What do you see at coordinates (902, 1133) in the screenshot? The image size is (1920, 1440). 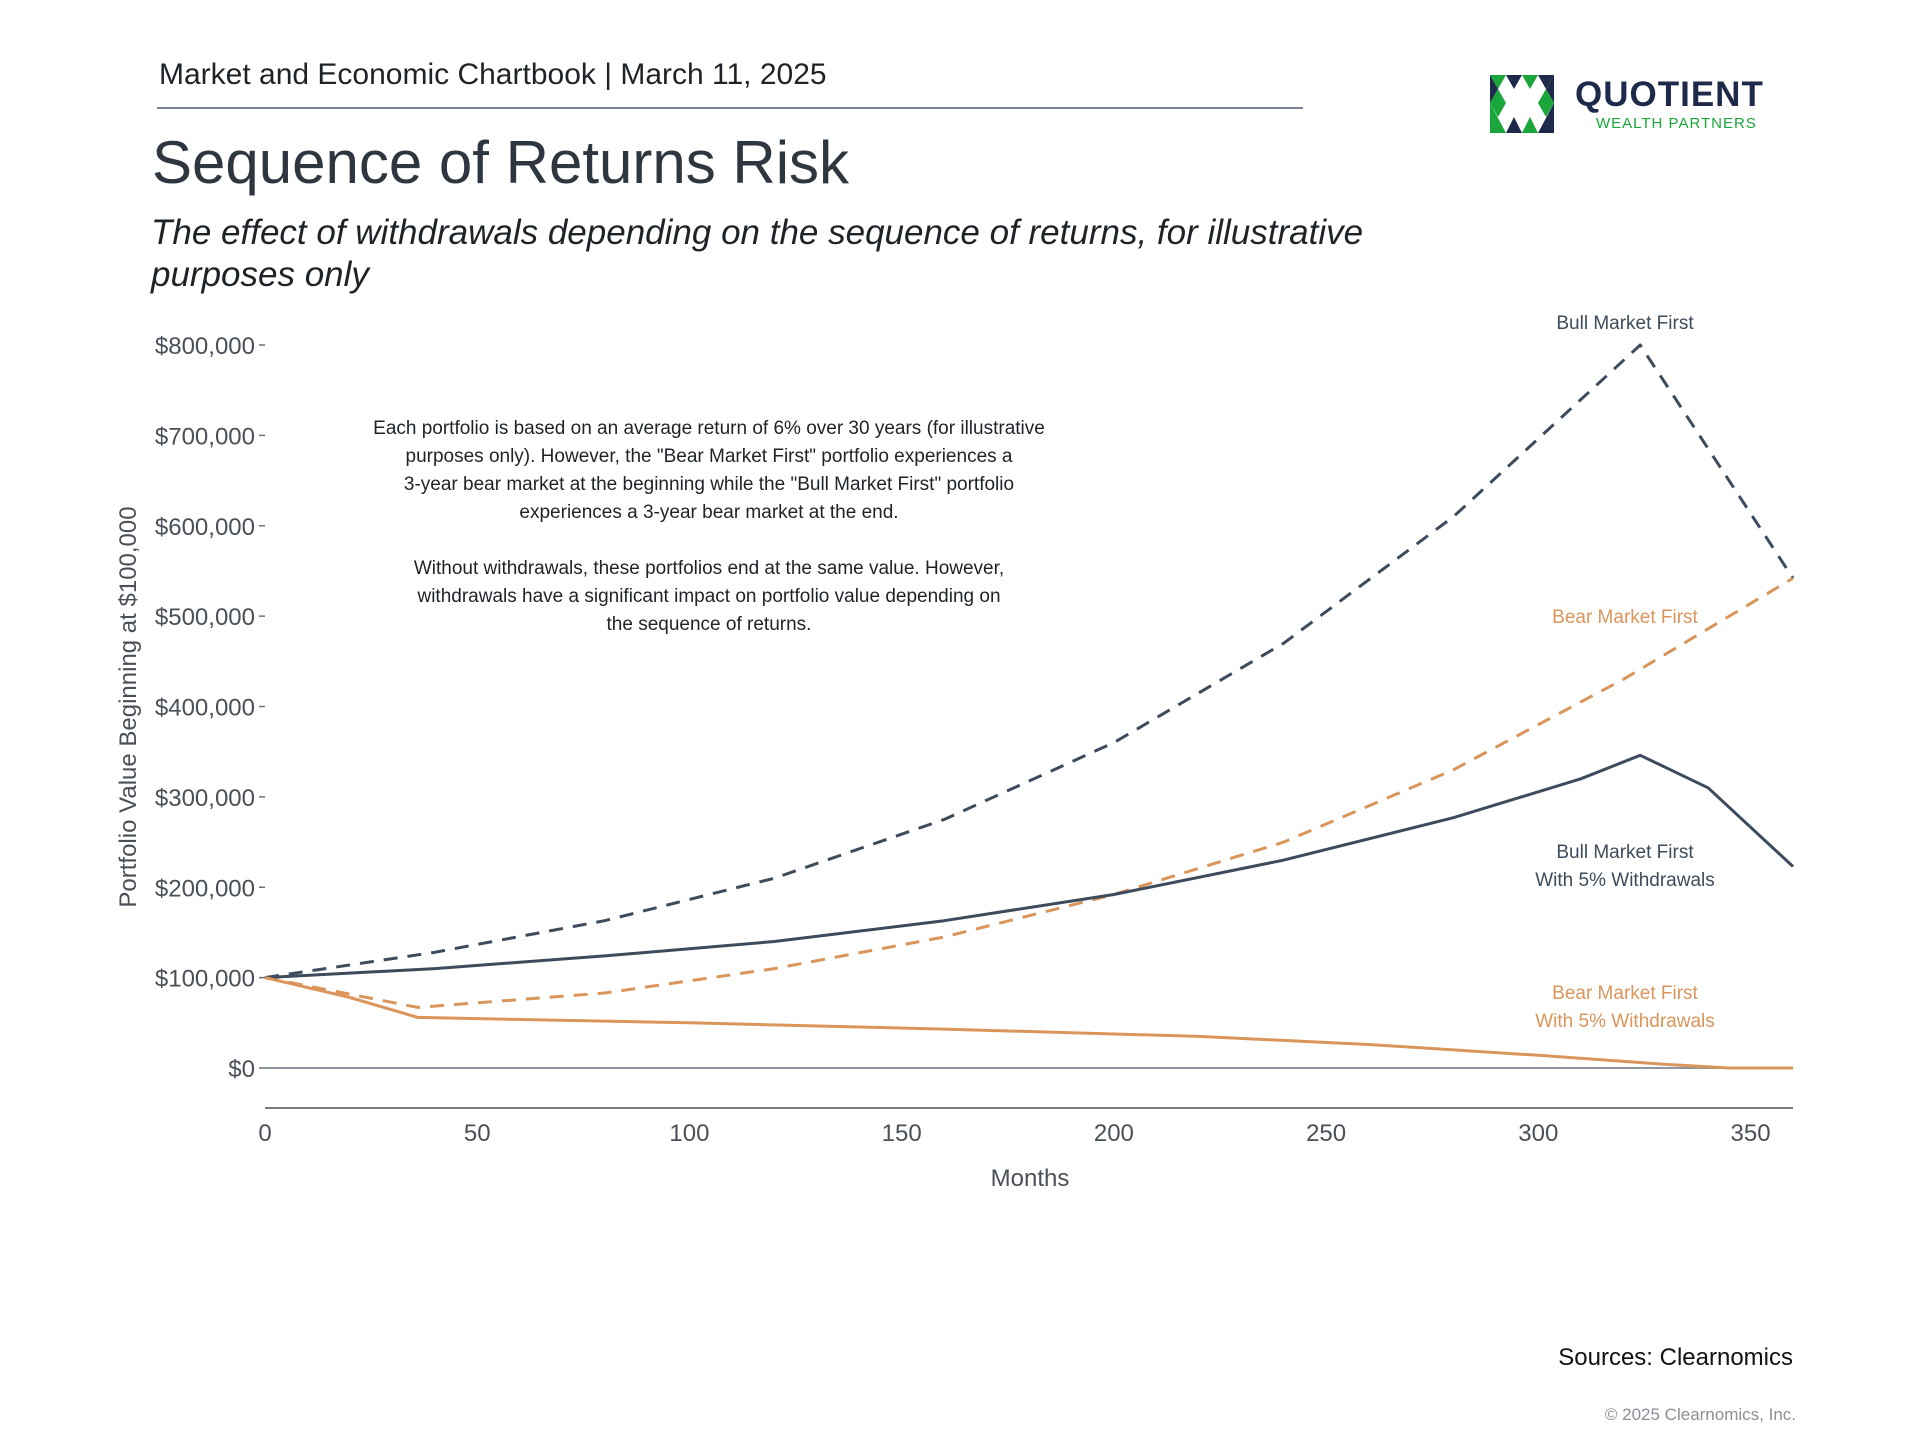 I see `x-tick-label: 150` at bounding box center [902, 1133].